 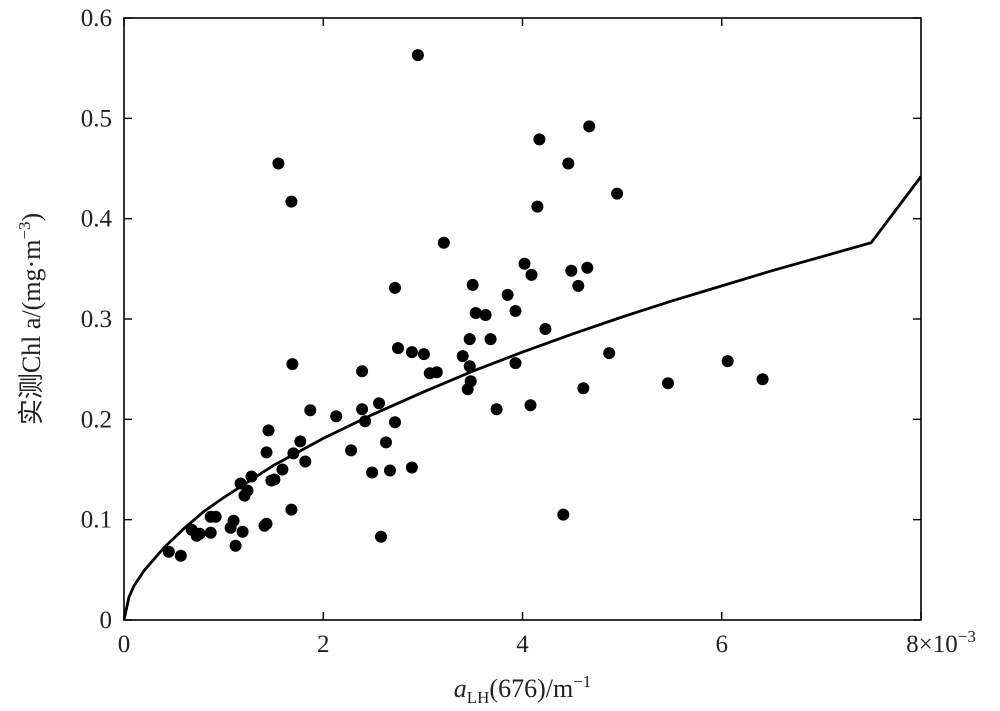 I want to click on x-axis-label: aLH(676)/m−1, so click(x=523, y=689).